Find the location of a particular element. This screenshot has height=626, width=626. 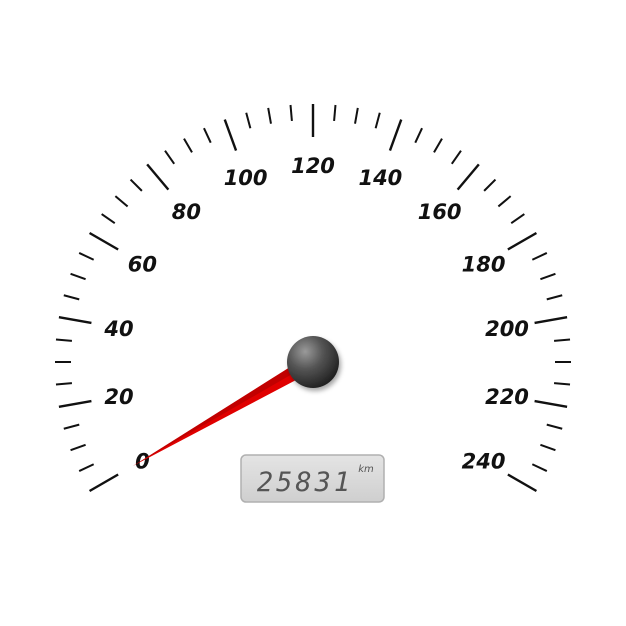

speed-label-240: 240 is located at coordinates (484, 462).